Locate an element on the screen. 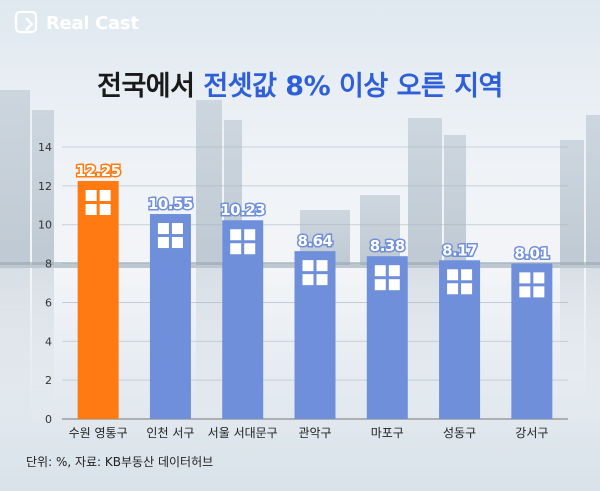  data-label: 10.55 is located at coordinates (170, 204).